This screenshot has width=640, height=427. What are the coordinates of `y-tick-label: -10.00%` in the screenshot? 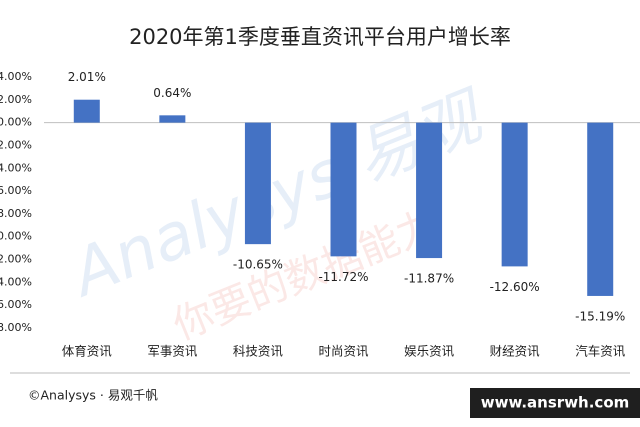 It's located at (16, 236).